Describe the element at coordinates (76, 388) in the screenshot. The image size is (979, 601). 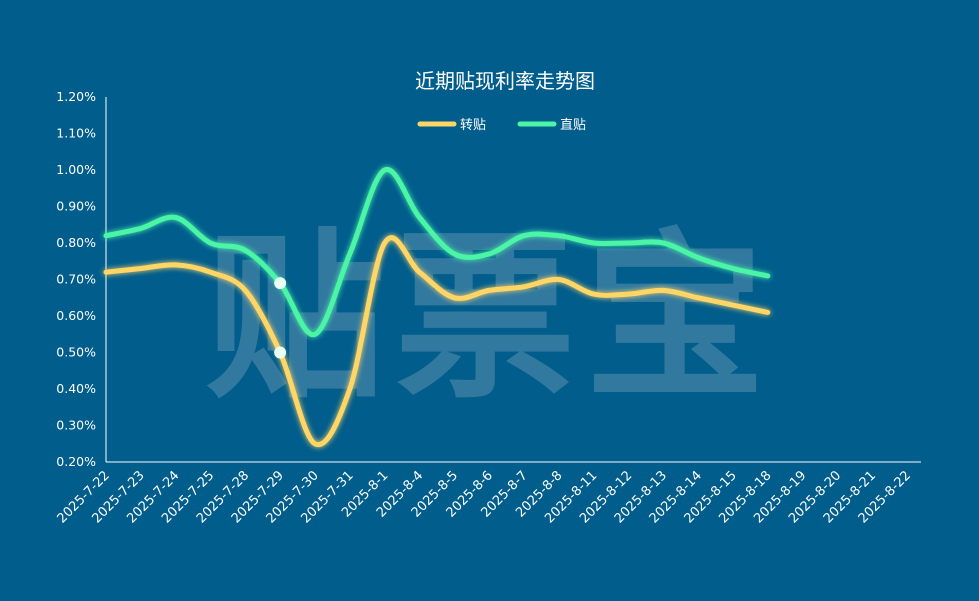
I see `y-tick-label: 0.40%` at that location.